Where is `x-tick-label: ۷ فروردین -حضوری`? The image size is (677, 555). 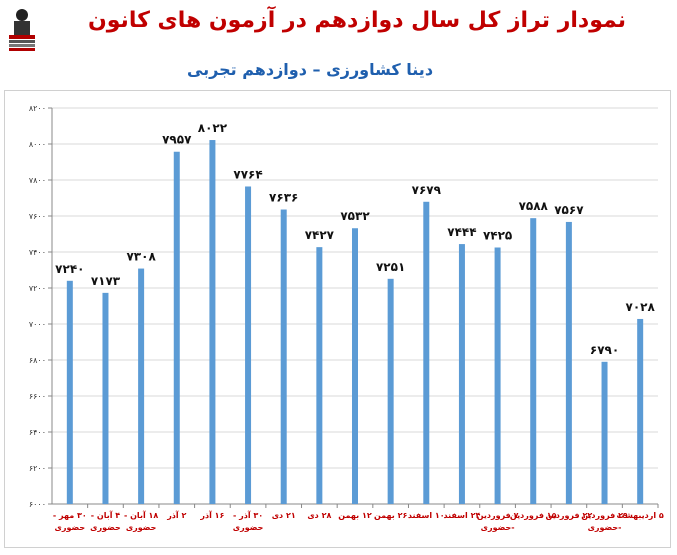
x-tick-label: ۷ فروردین -حضوری is located at coordinates (498, 521).